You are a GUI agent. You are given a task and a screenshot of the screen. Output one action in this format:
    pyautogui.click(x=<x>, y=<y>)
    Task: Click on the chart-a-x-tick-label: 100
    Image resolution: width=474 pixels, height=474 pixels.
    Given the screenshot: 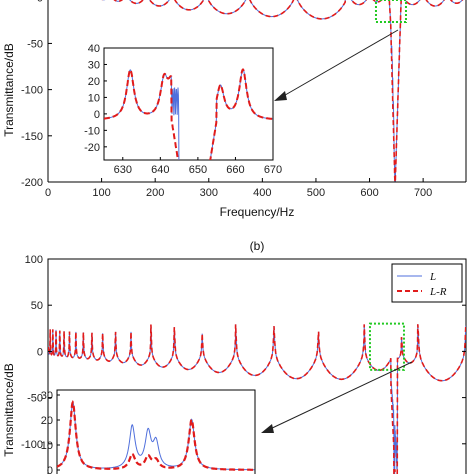 What is the action you would take?
    pyautogui.click(x=101, y=193)
    